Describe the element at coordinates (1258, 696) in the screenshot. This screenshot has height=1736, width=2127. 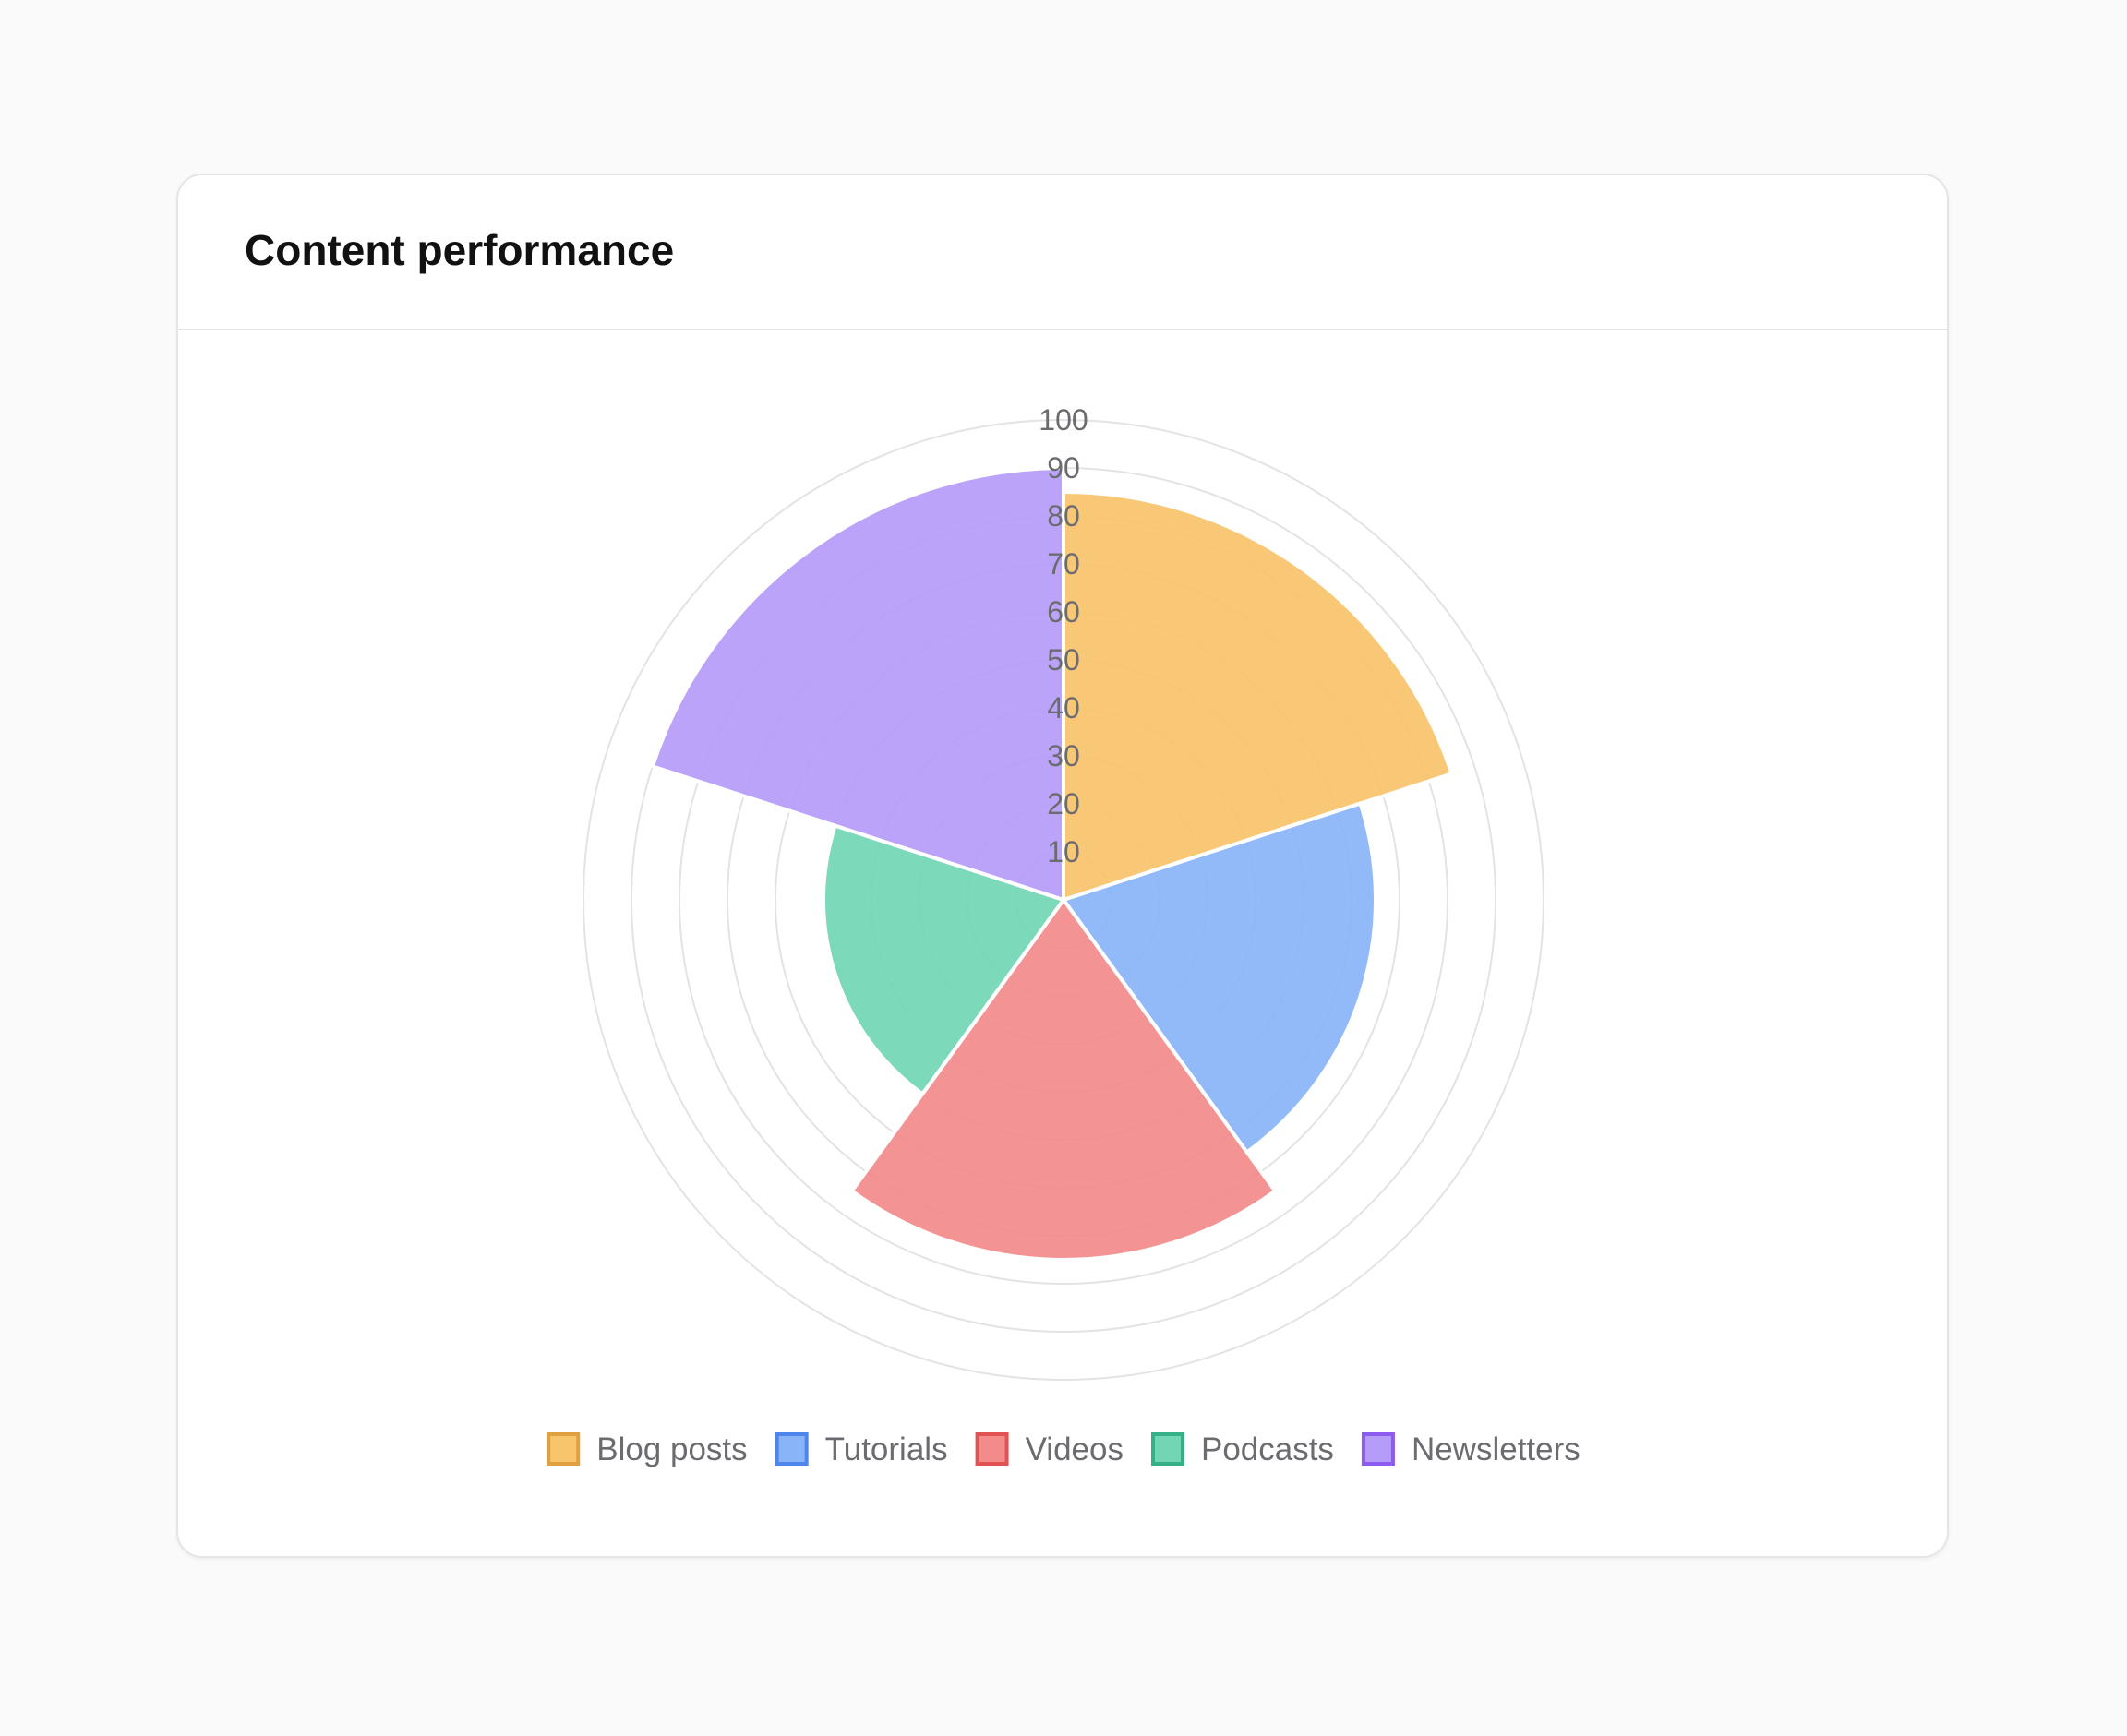
I see `slice-blog-posts` at that location.